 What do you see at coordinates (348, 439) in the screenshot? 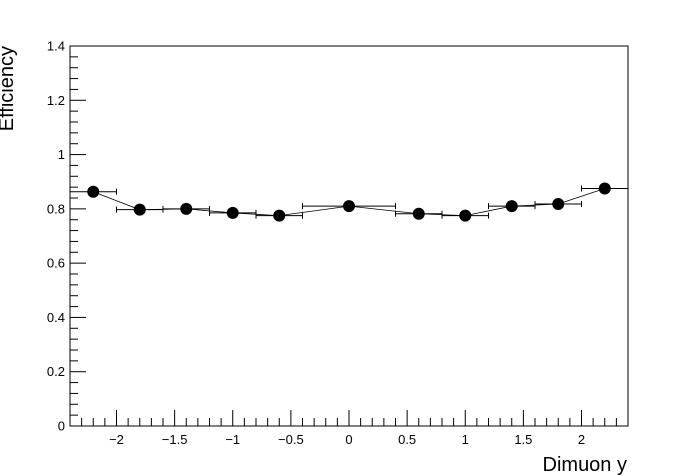
I see `x-tick-label: 0` at bounding box center [348, 439].